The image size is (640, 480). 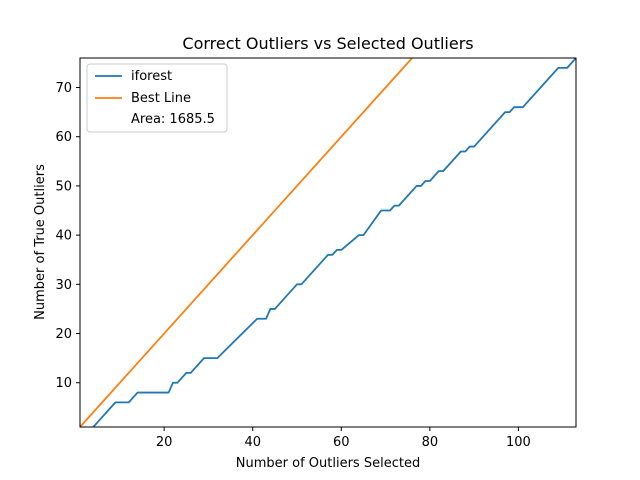 What do you see at coordinates (430, 442) in the screenshot?
I see `x-tick-label: 80` at bounding box center [430, 442].